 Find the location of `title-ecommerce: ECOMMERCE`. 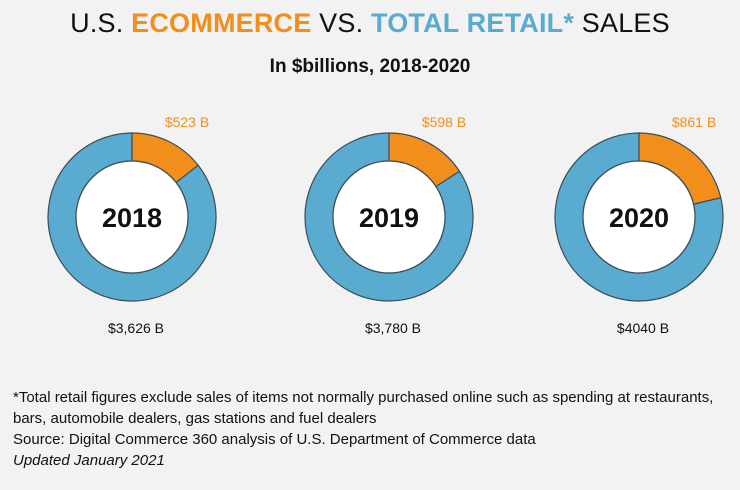

title-ecommerce: ECOMMERCE is located at coordinates (221, 23).